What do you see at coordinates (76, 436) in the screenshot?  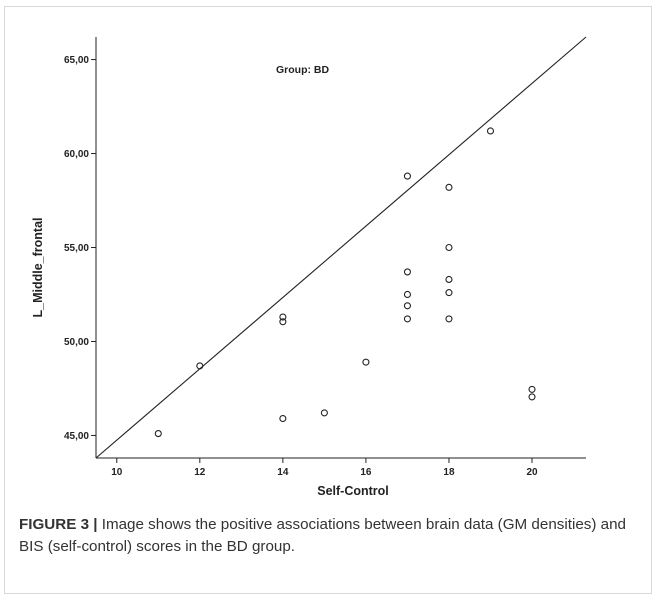 I see `y-tick-label: 45,00` at bounding box center [76, 436].